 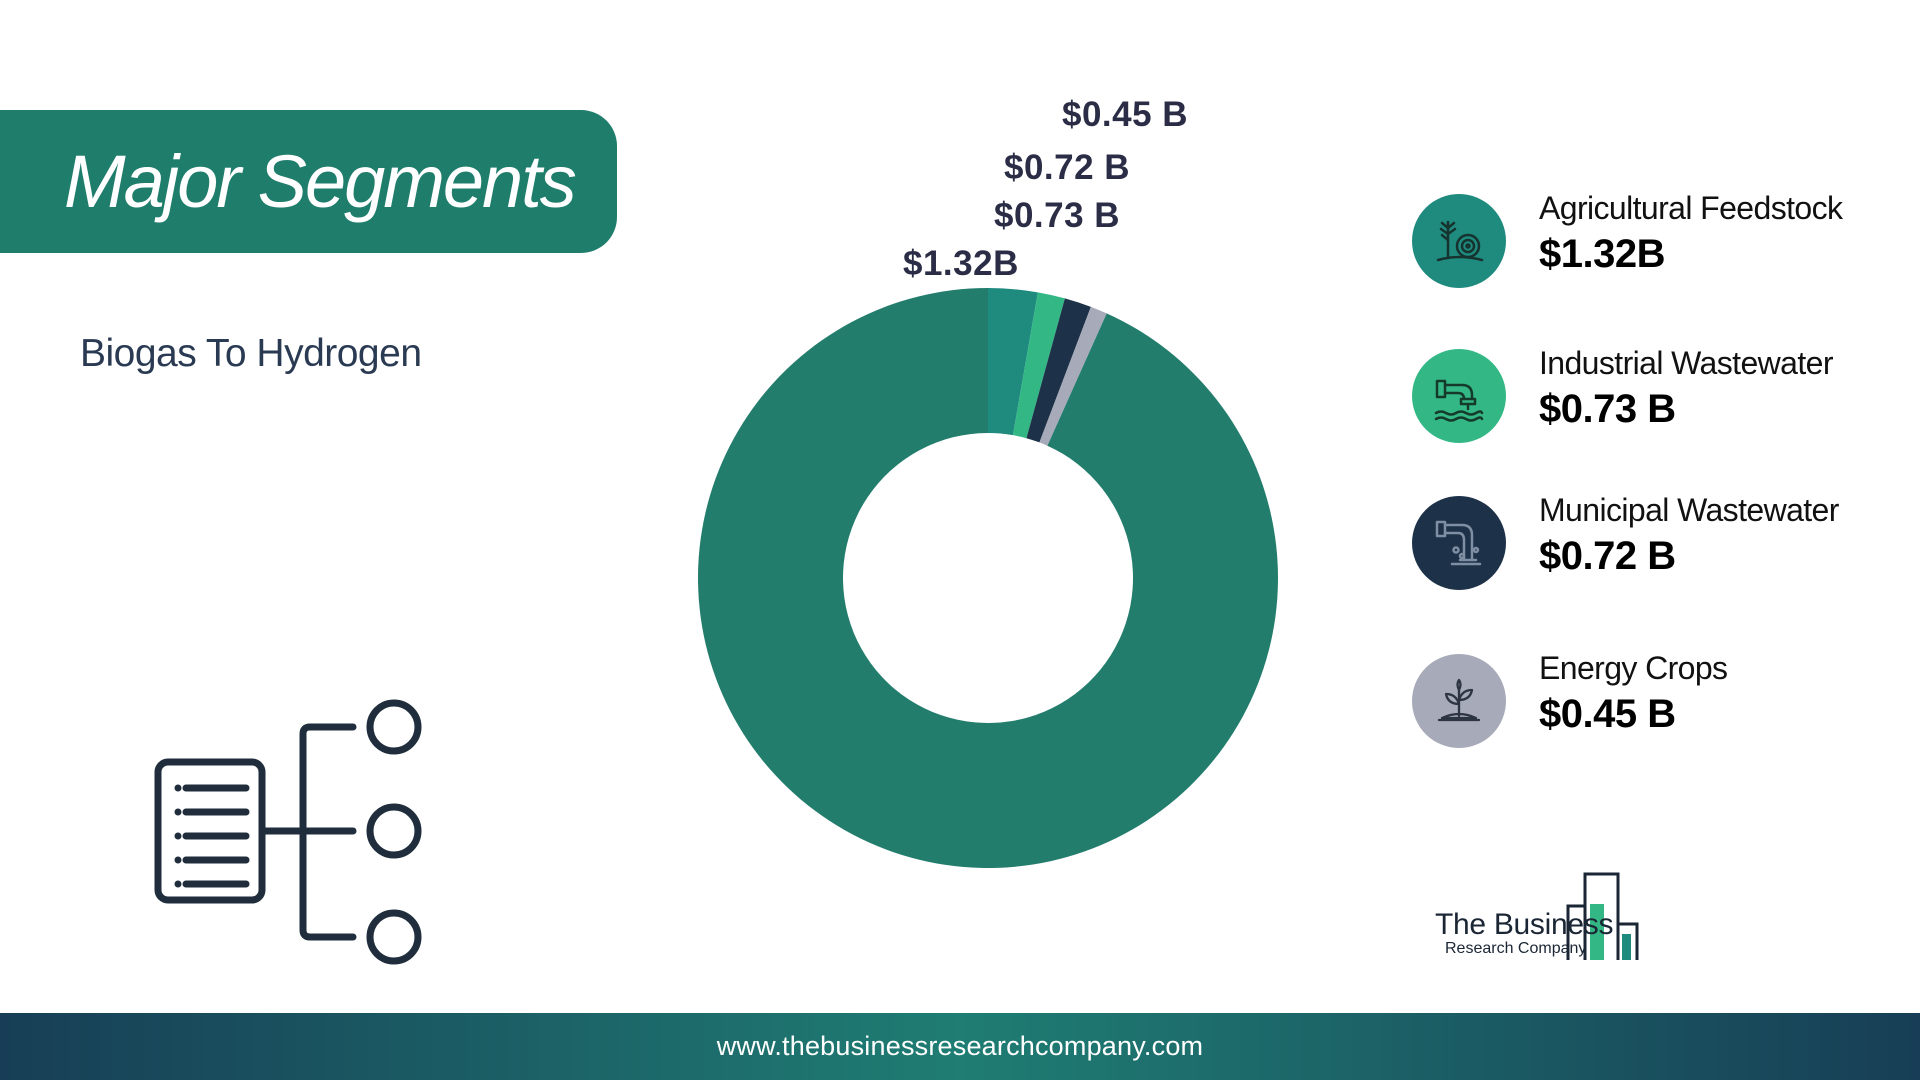 What do you see at coordinates (1067, 167) in the screenshot?
I see `data-label-municipal-wastewater: $0.72 B` at bounding box center [1067, 167].